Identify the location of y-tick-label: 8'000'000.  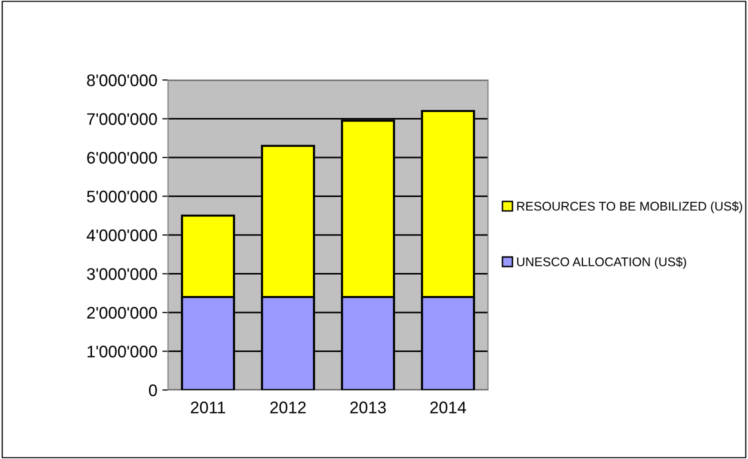
(122, 80).